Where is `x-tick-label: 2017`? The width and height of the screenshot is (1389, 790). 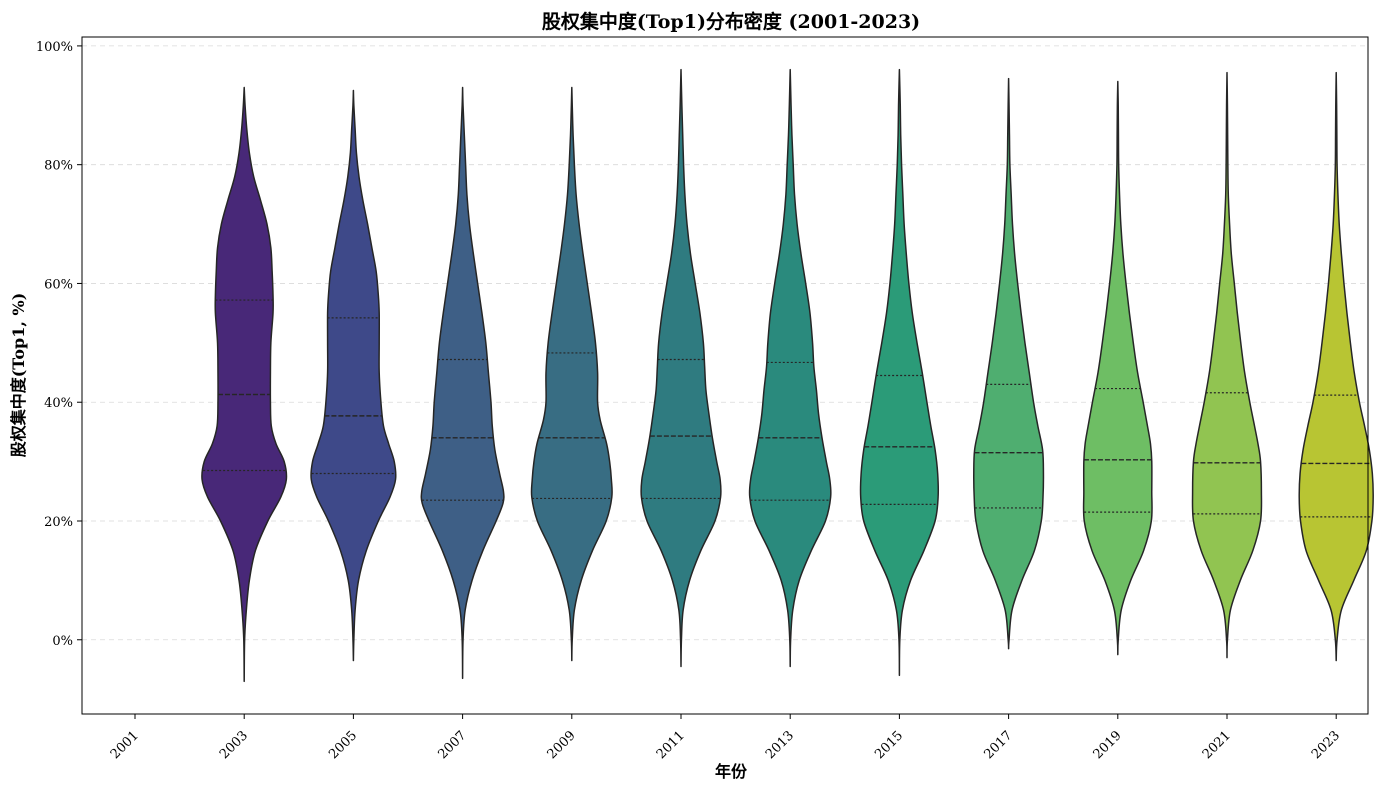 x-tick-label: 2017 is located at coordinates (998, 745).